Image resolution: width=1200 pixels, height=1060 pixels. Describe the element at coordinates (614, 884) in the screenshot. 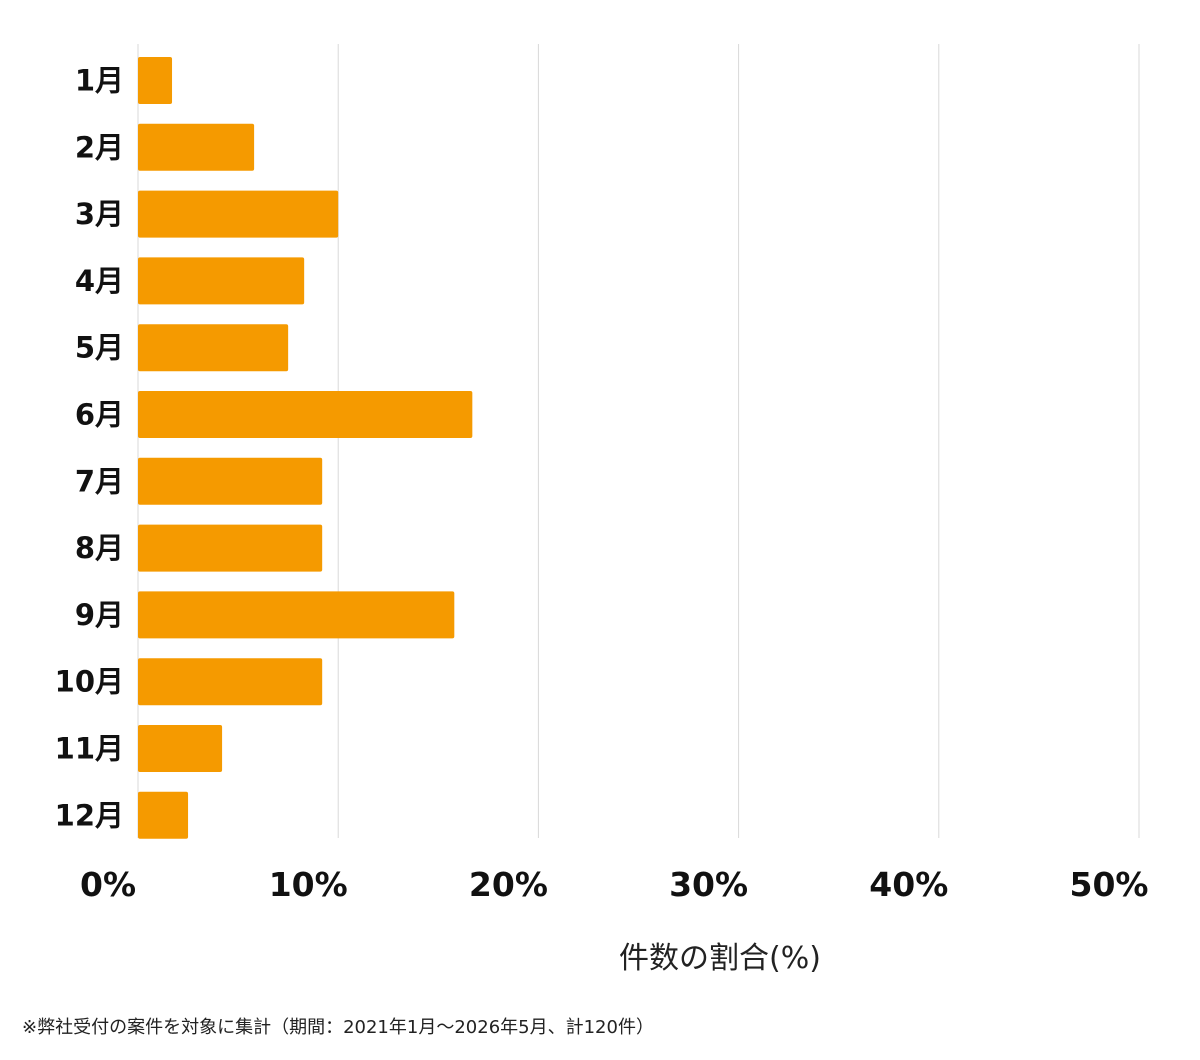

I see `x-tick-labels: 0% 10% 20% 30% 40% 50%` at that location.